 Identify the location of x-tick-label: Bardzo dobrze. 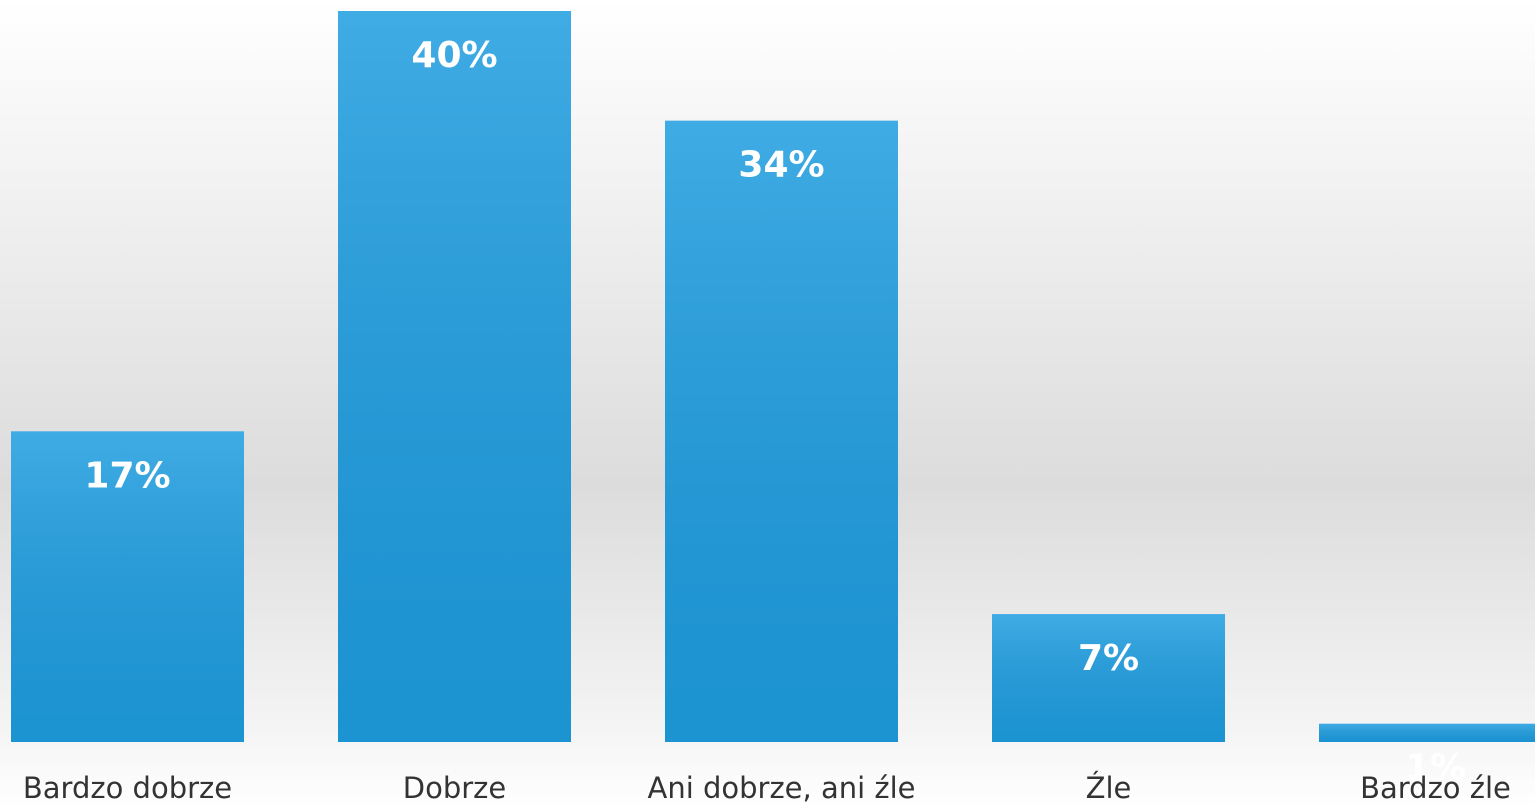
(127, 788).